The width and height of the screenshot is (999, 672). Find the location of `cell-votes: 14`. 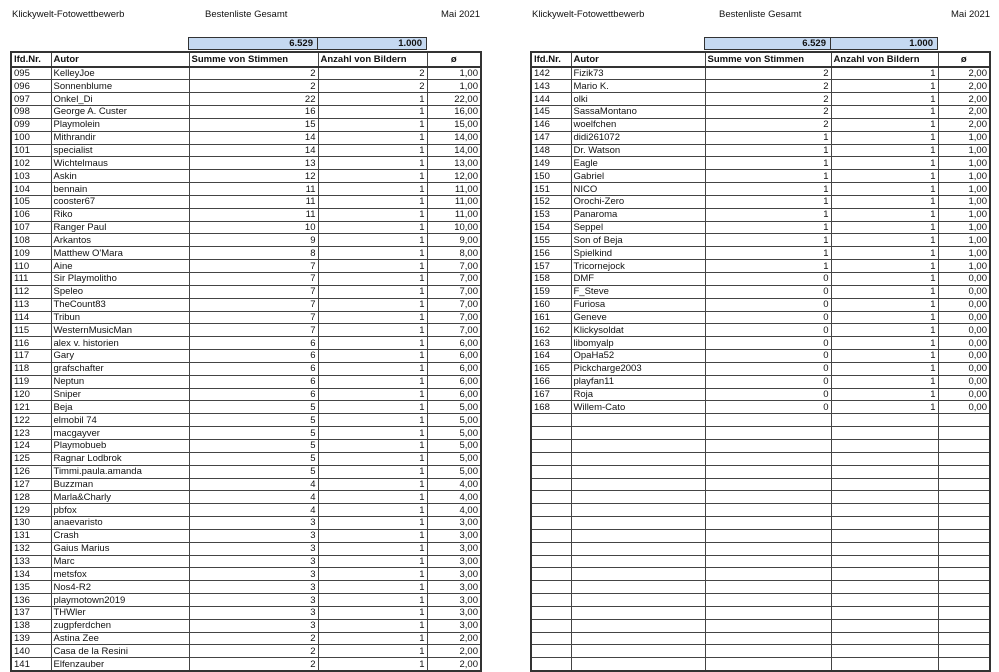

cell-votes: 14 is located at coordinates (253, 150).